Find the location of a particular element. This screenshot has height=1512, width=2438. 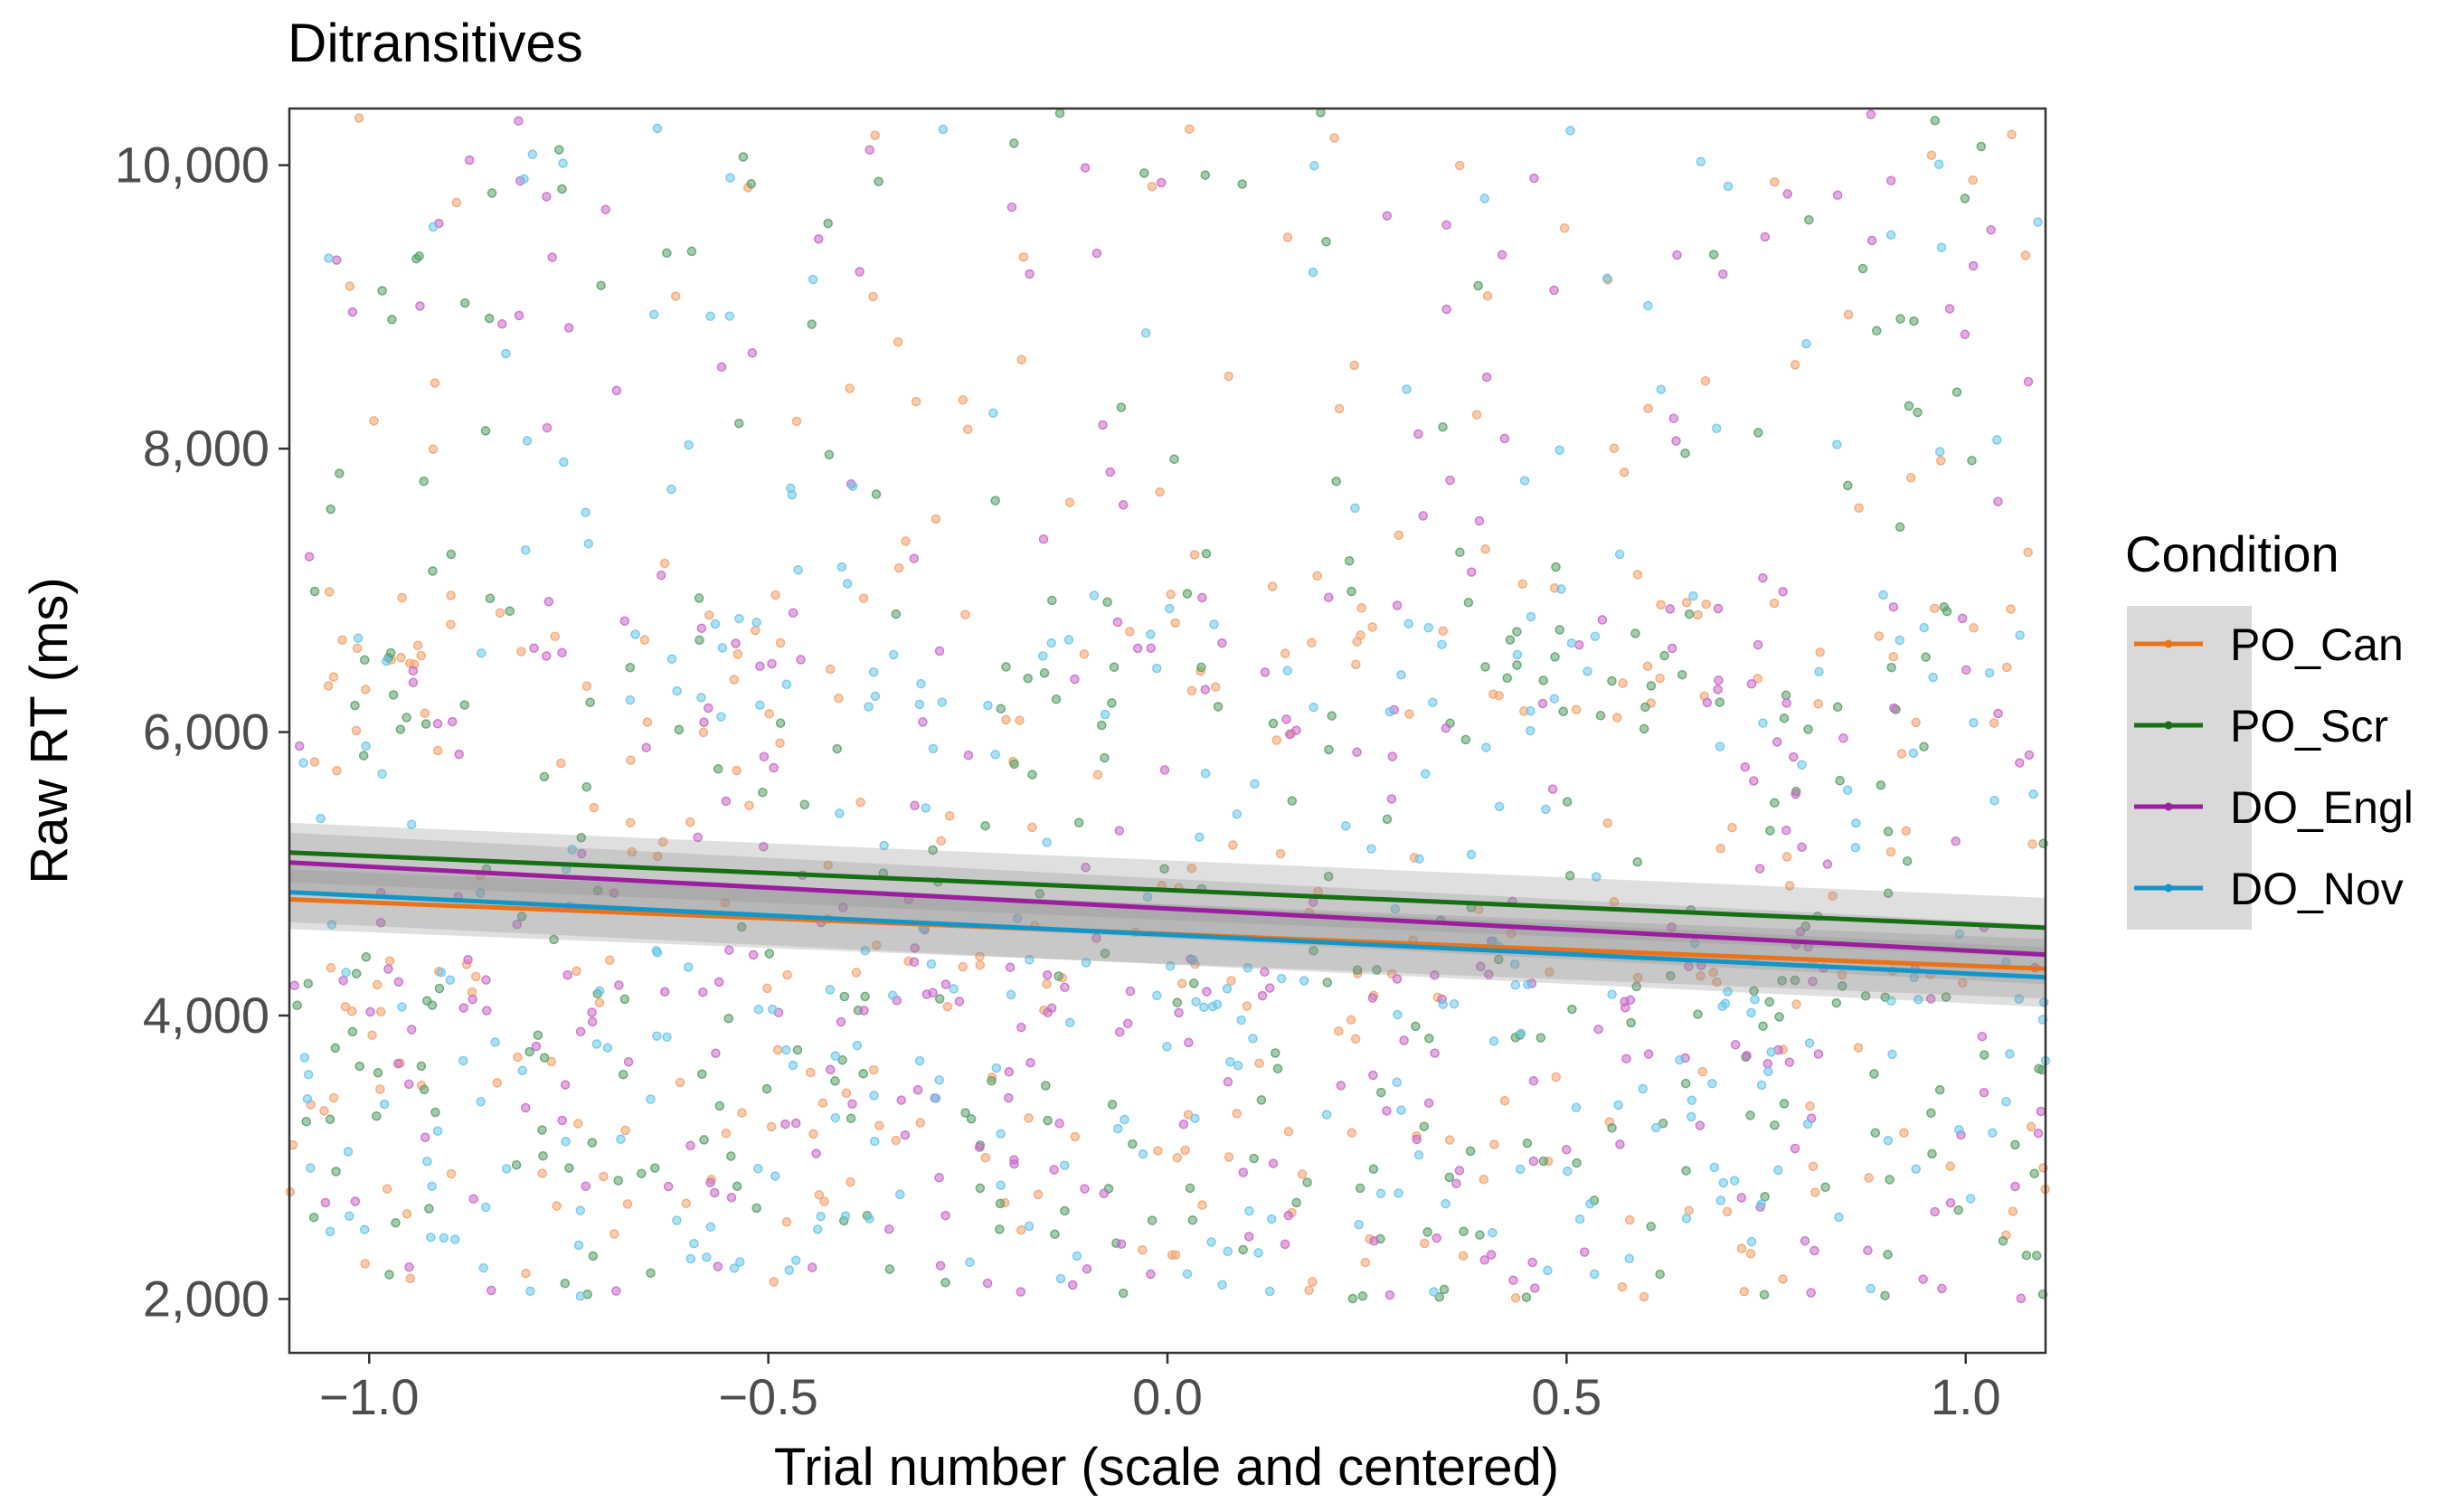

fit-line-do-engl is located at coordinates (1167, 909).